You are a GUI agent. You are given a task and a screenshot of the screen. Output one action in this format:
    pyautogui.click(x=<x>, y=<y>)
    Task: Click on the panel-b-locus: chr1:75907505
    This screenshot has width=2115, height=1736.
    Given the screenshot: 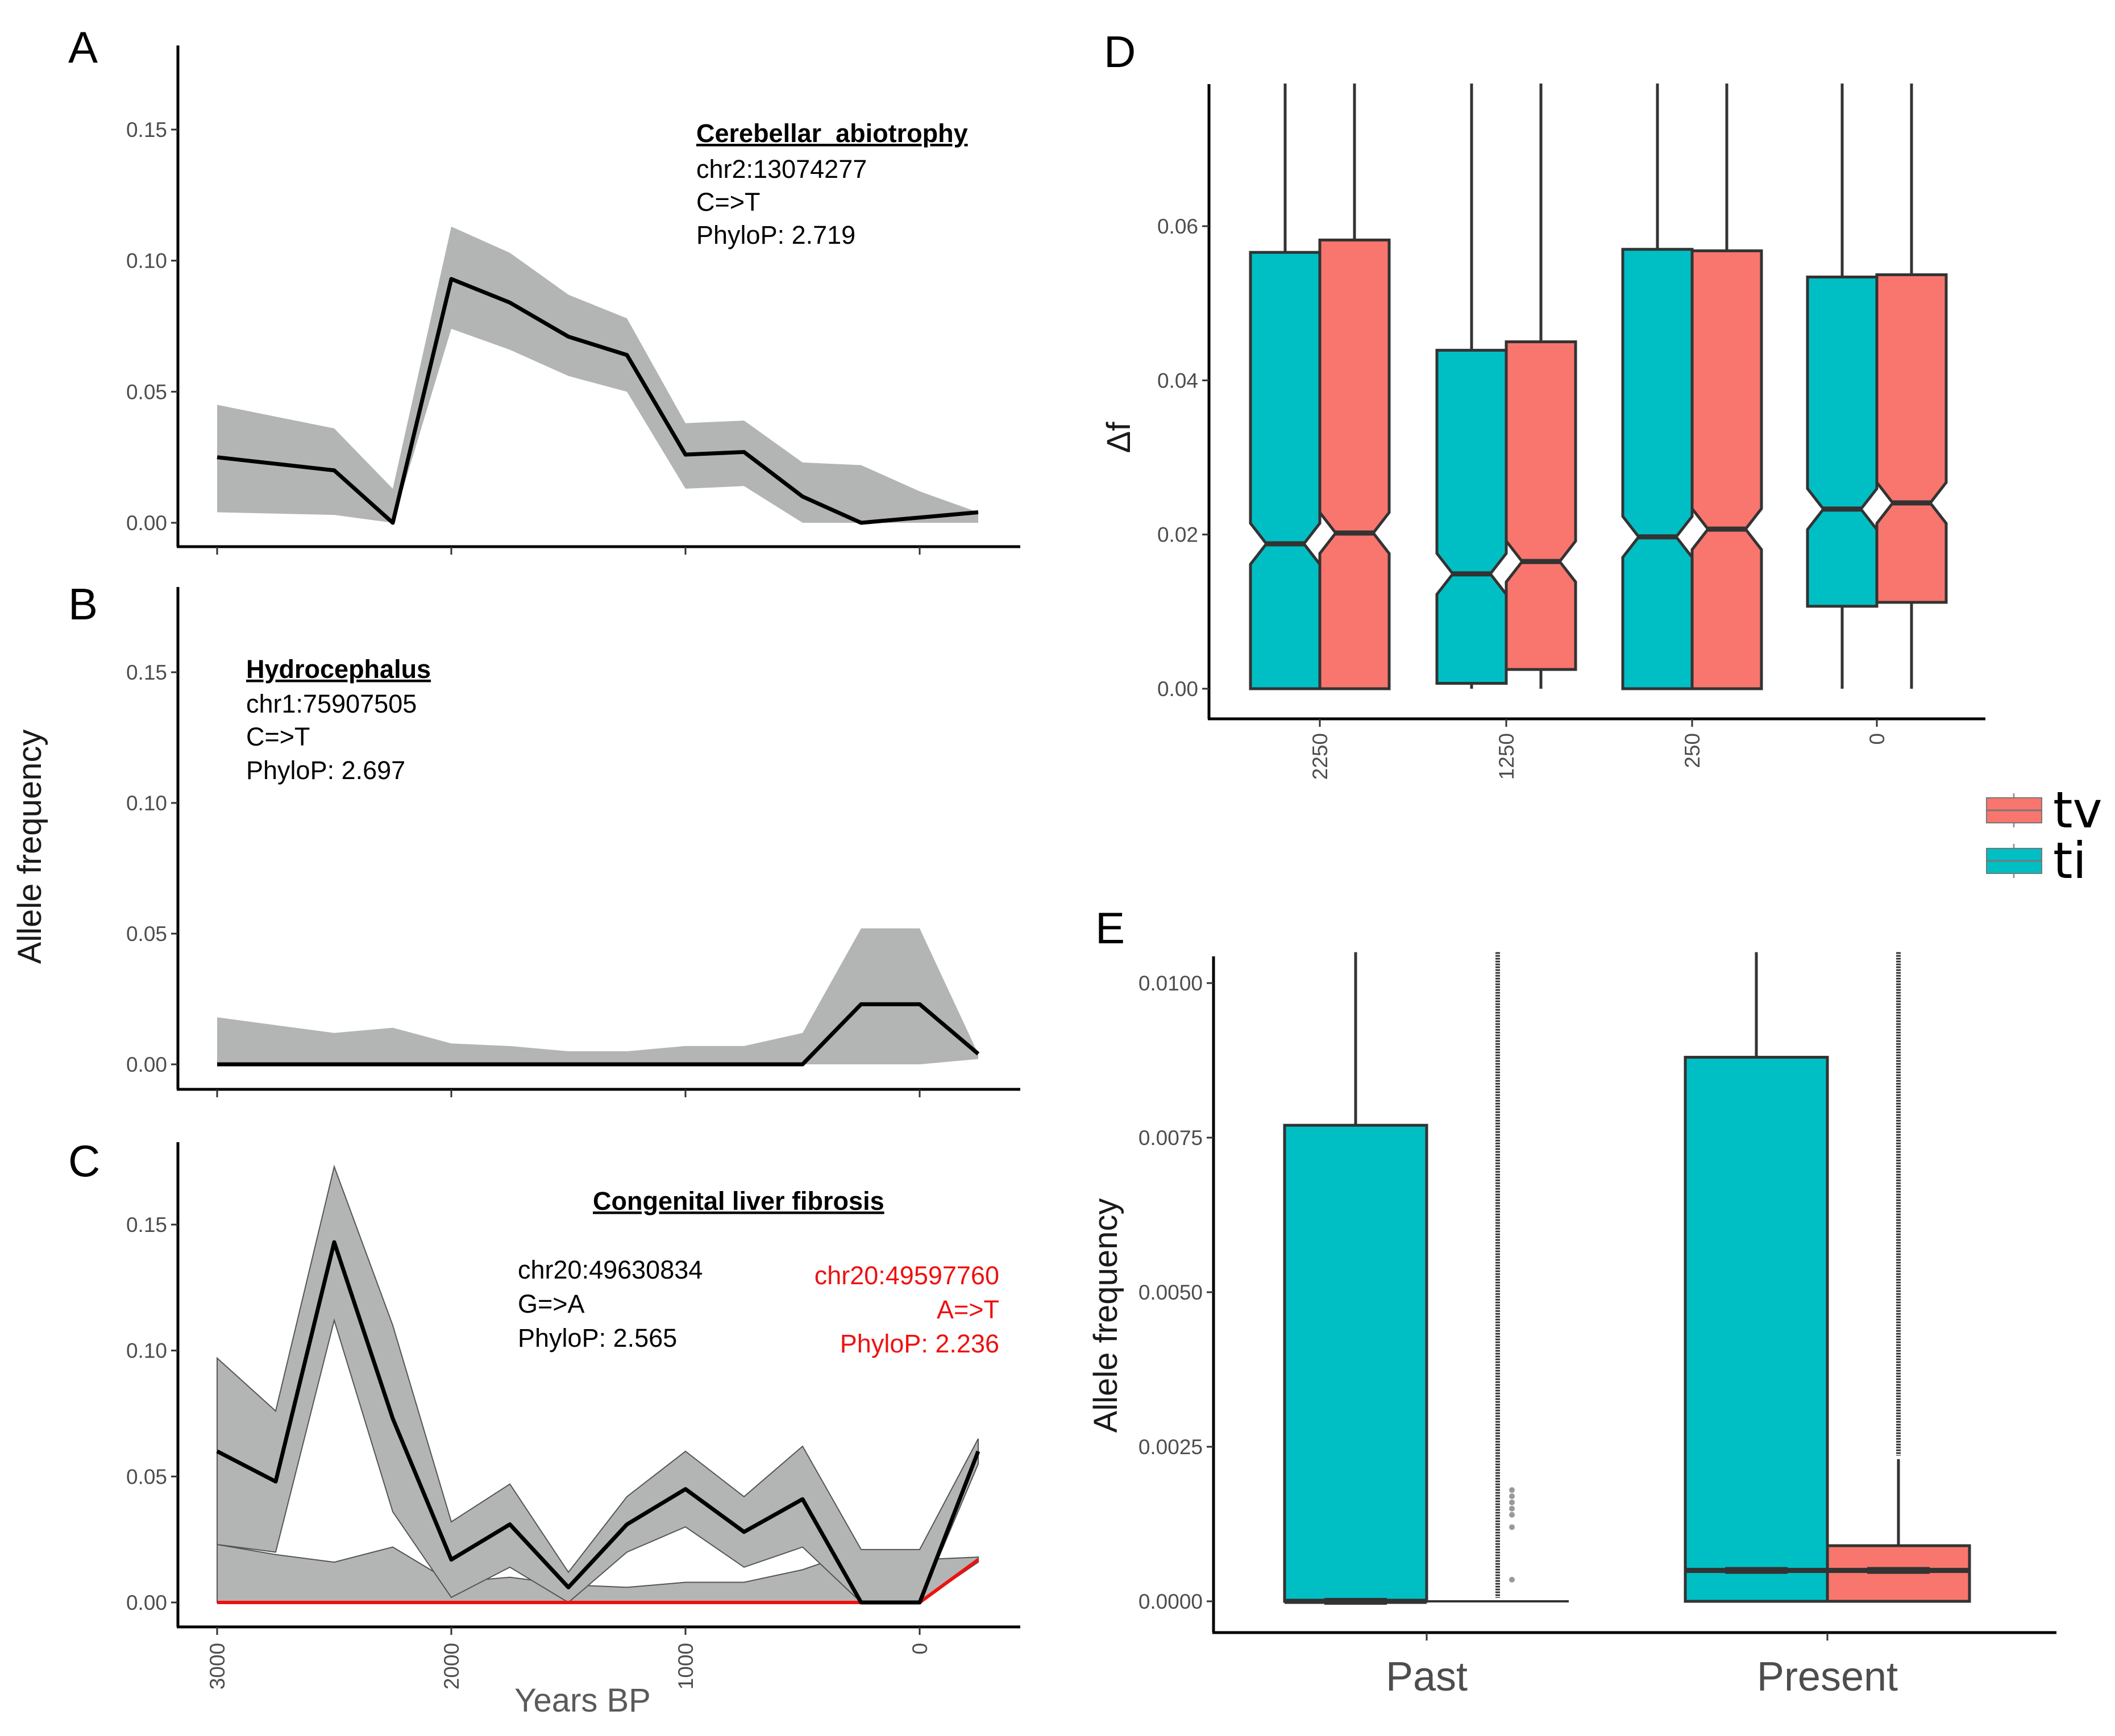 What is the action you would take?
    pyautogui.click(x=331, y=703)
    